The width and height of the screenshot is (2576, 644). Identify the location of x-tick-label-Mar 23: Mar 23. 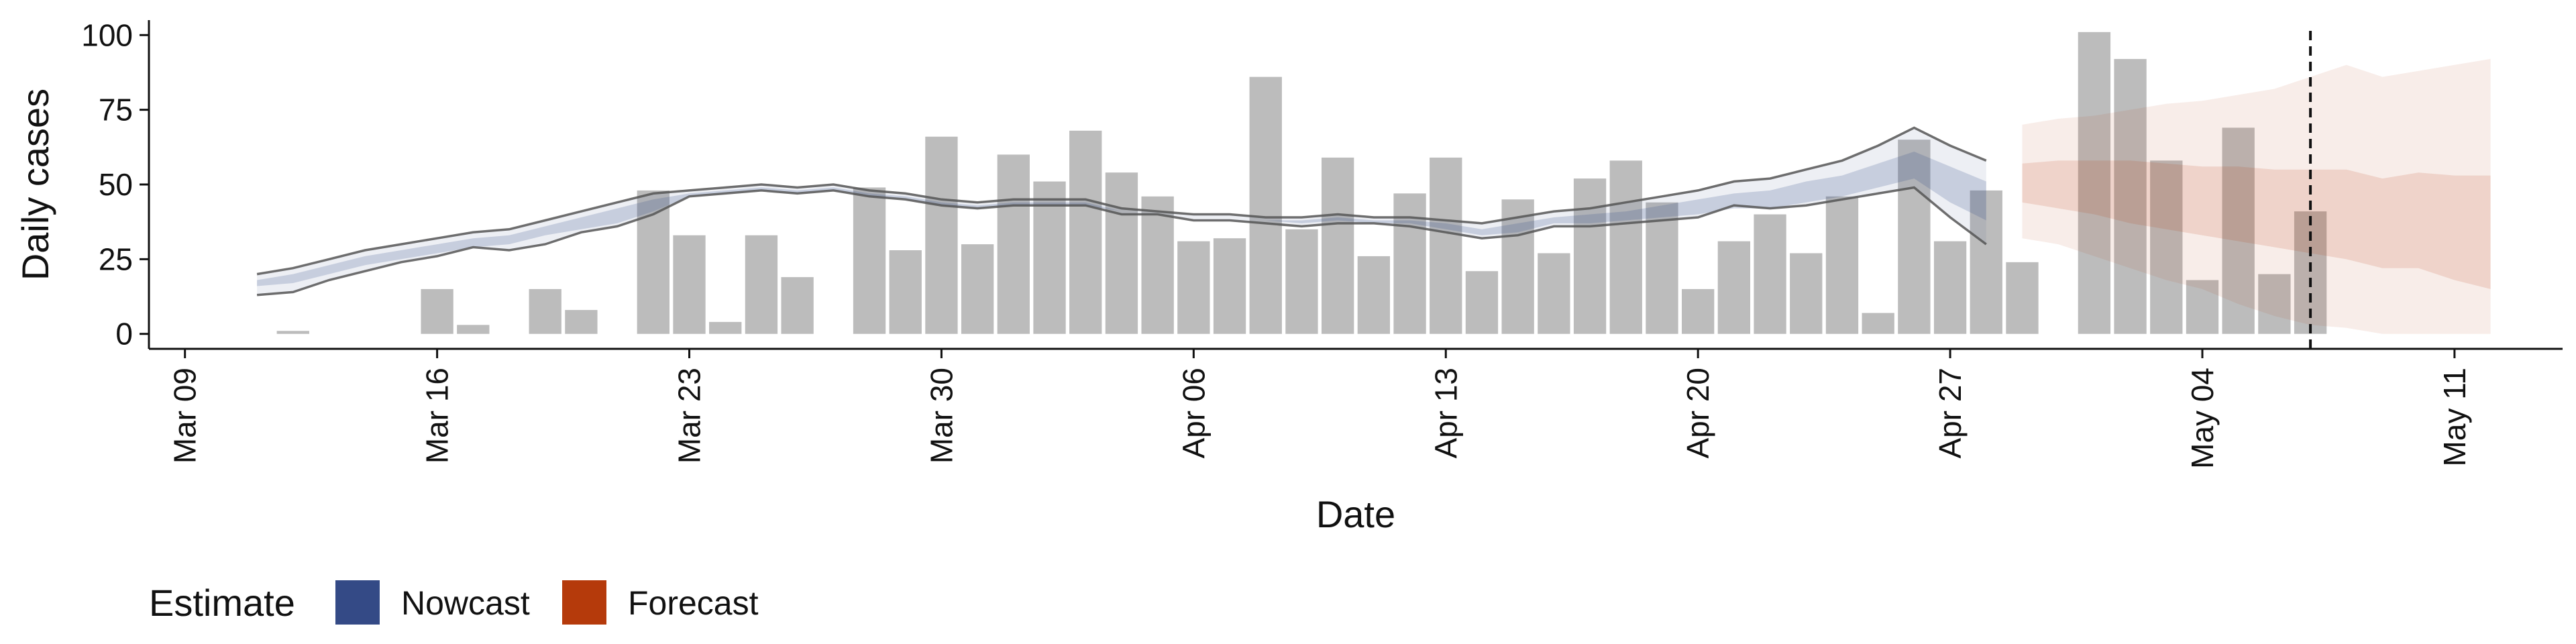
(689, 416).